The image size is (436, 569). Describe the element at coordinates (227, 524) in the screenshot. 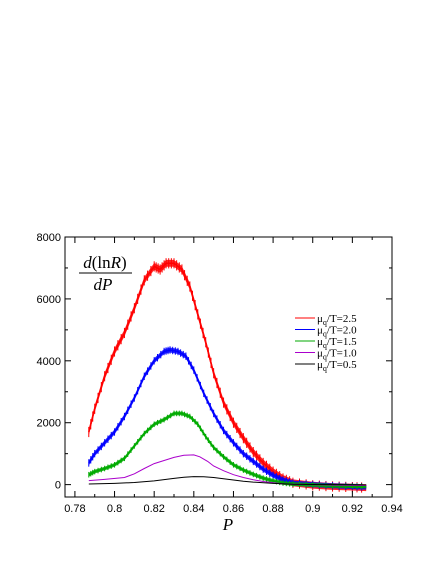

I see `x-axis-label: P` at that location.